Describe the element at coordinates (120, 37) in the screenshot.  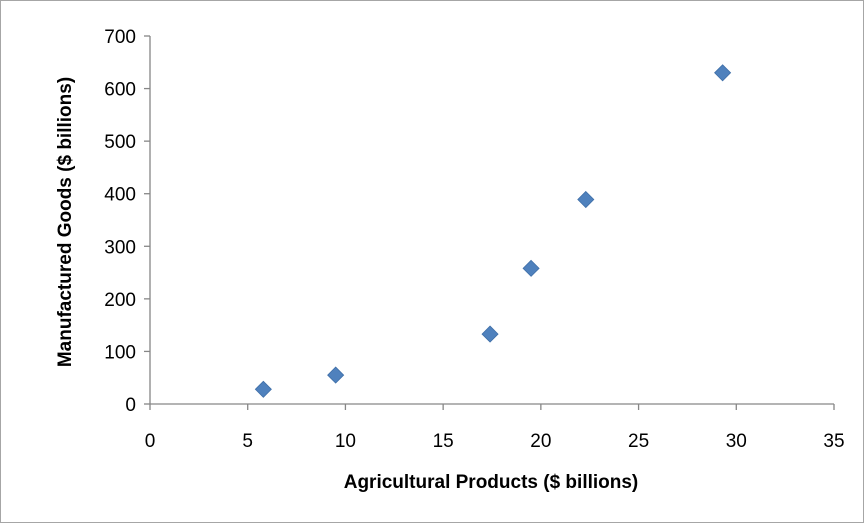
I see `y-tick-label: 700` at that location.